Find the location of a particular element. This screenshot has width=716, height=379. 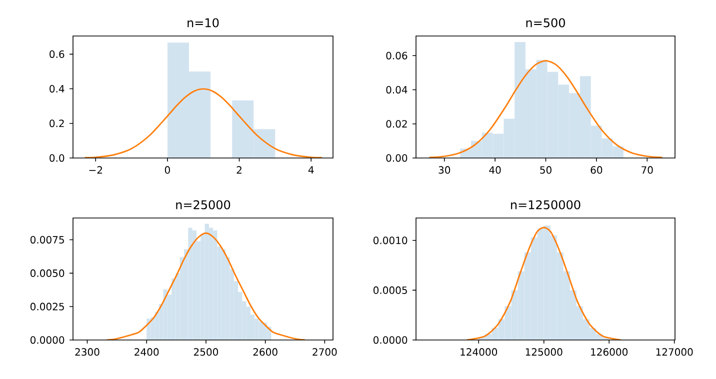

y-tick-label: 0.04 is located at coordinates (397, 90).